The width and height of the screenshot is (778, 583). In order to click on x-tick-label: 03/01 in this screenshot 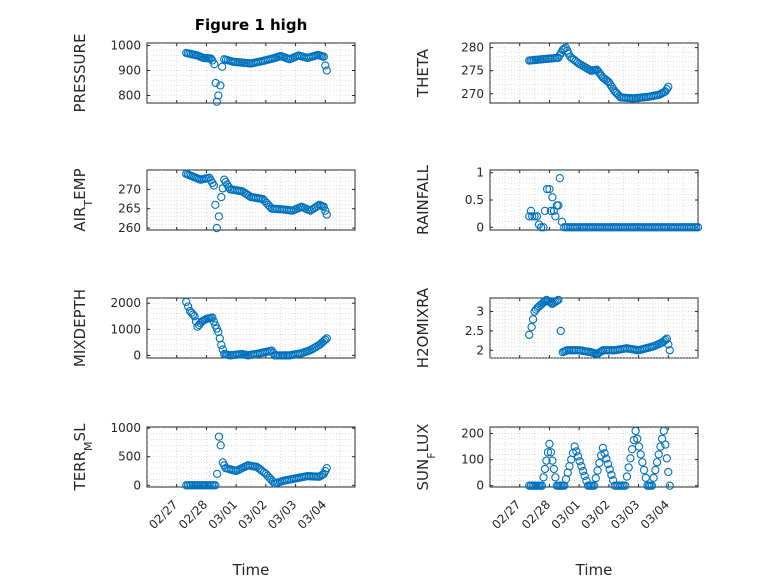, I will do `click(566, 514)`.